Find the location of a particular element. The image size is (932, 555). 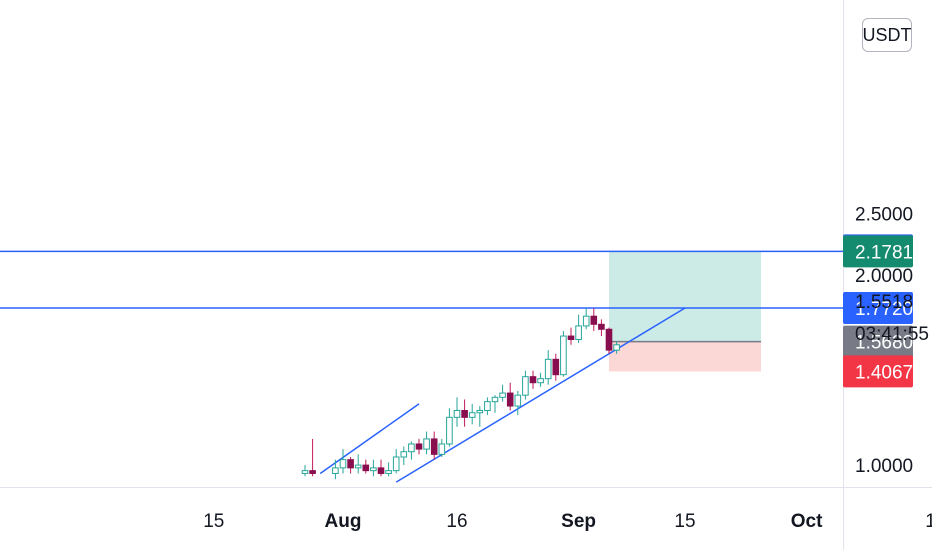

price-badge: 1.5680 is located at coordinates (878, 341).